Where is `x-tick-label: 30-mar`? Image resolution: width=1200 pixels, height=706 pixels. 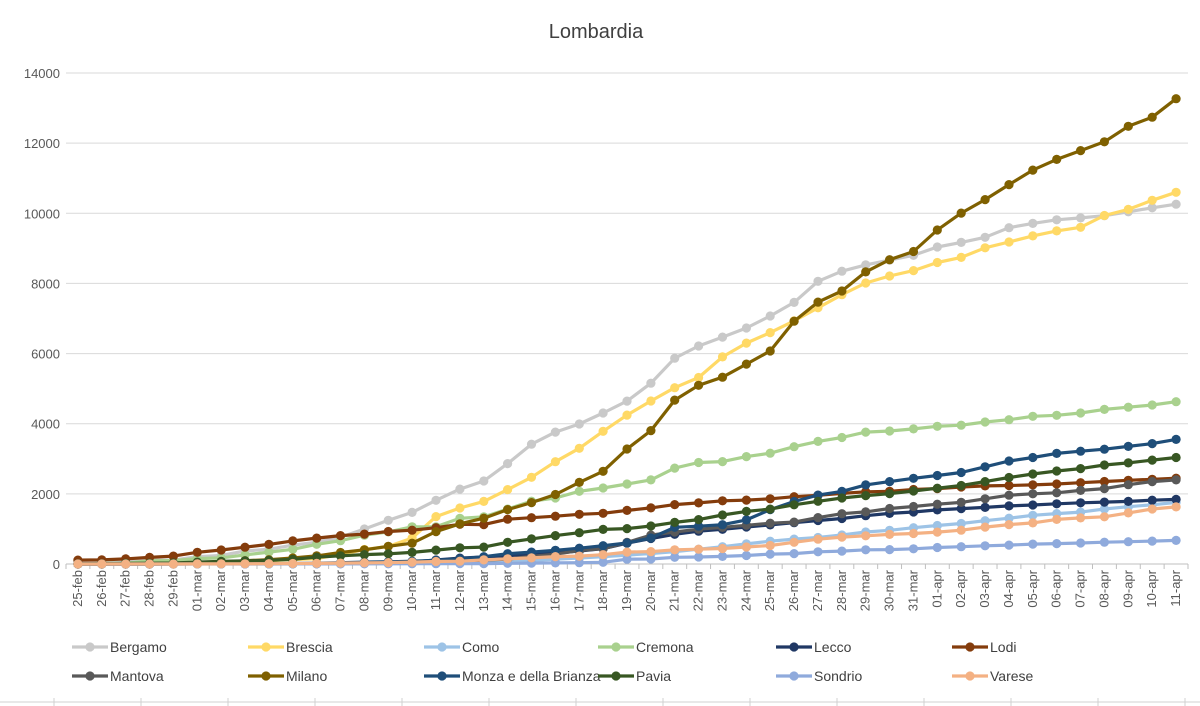 x-tick-label: 30-mar is located at coordinates (889, 590).